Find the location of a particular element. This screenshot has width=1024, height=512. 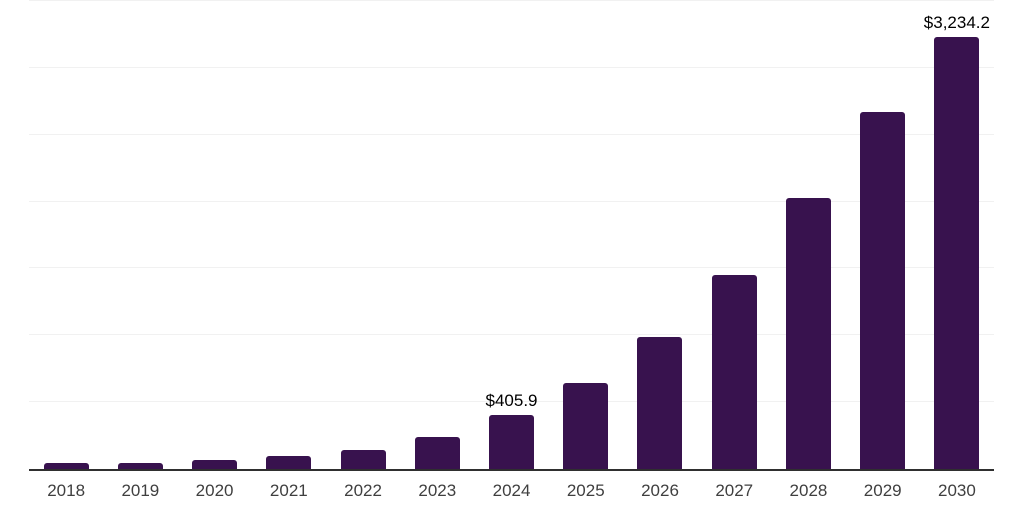

bar-2021 is located at coordinates (289, 462).